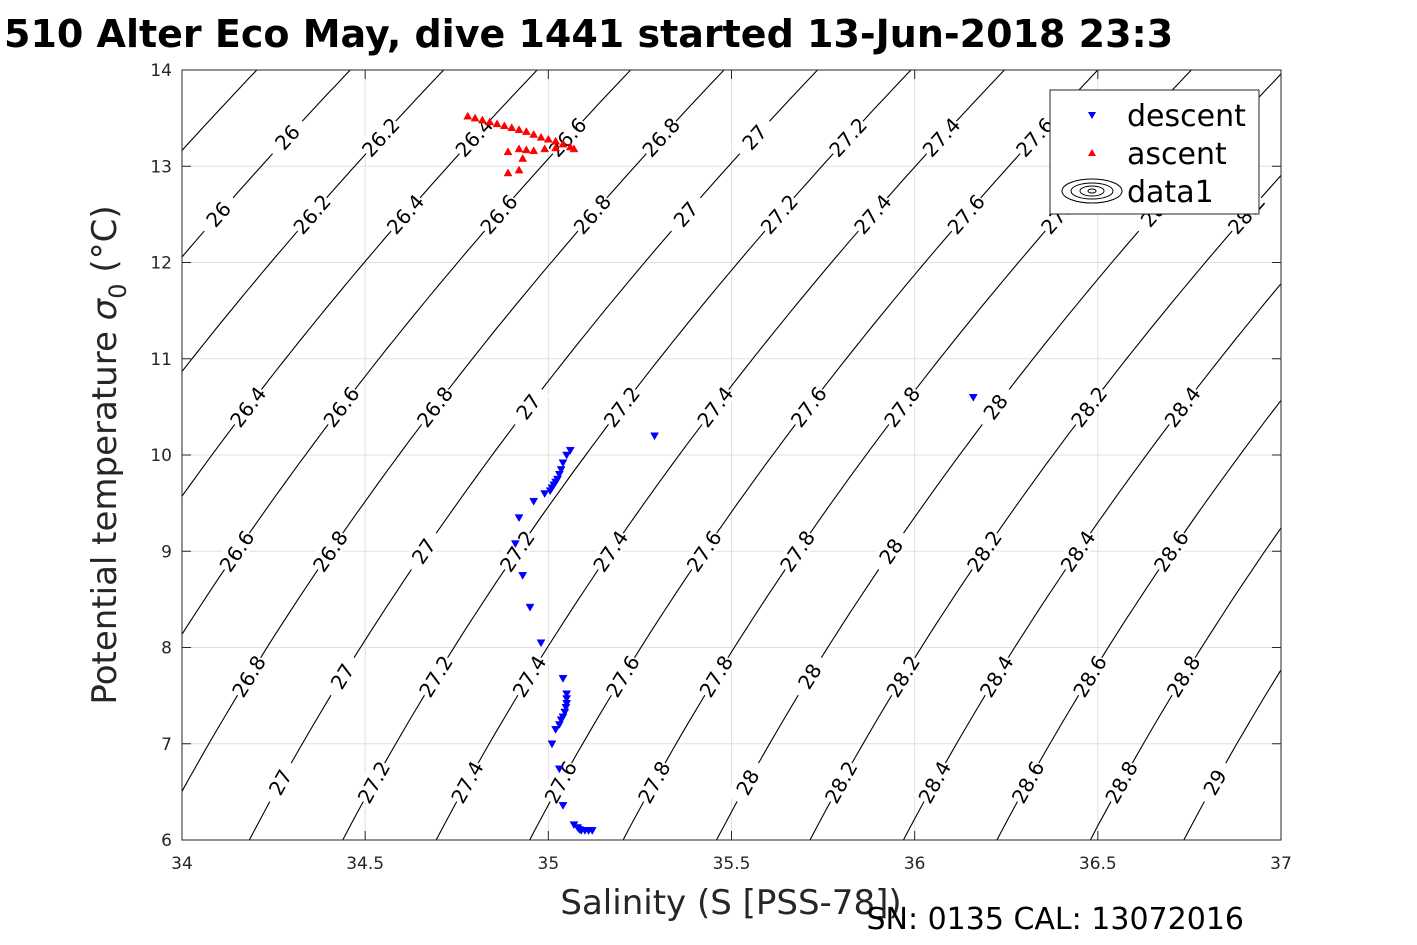 This screenshot has width=1417, height=945. I want to click on svg-text: 26.6, so click(341, 407).